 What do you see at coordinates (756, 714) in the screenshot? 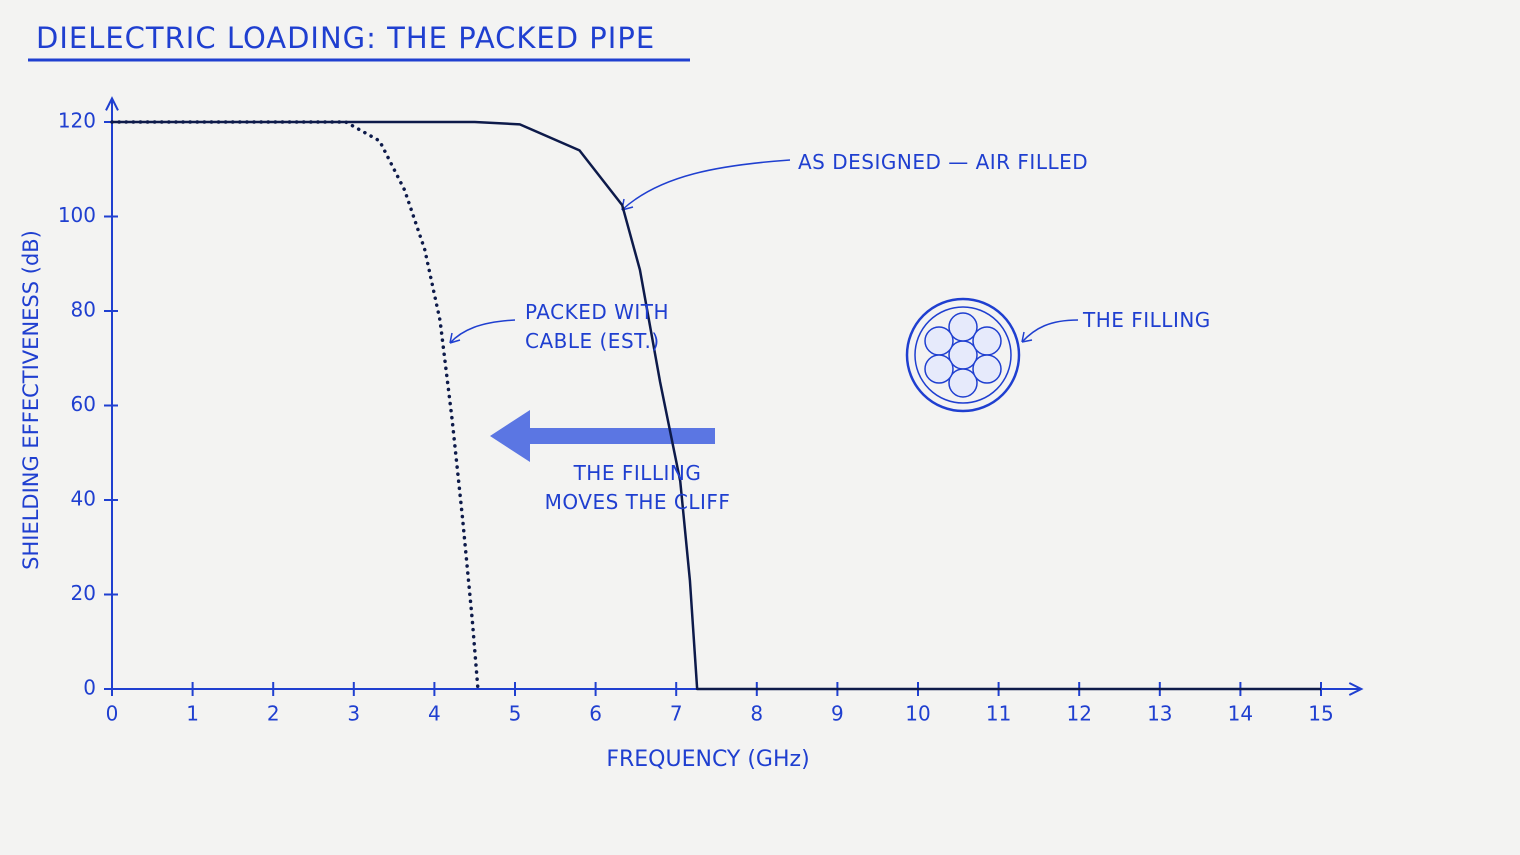
I see `x-tick-label: 8` at bounding box center [756, 714].